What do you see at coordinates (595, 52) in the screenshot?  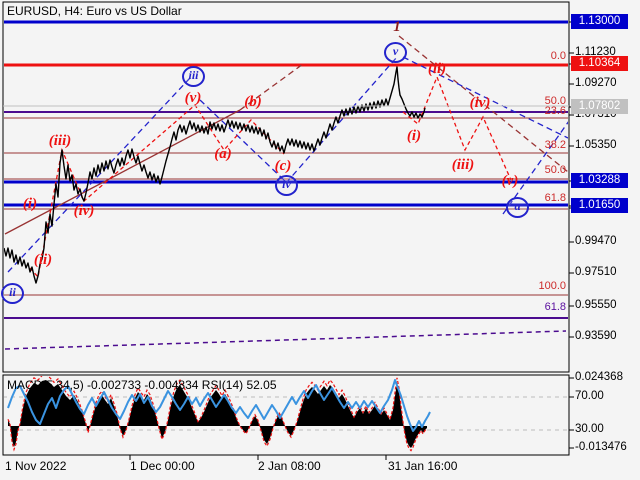 I see `price-tick-label: 1.11230` at bounding box center [595, 52].